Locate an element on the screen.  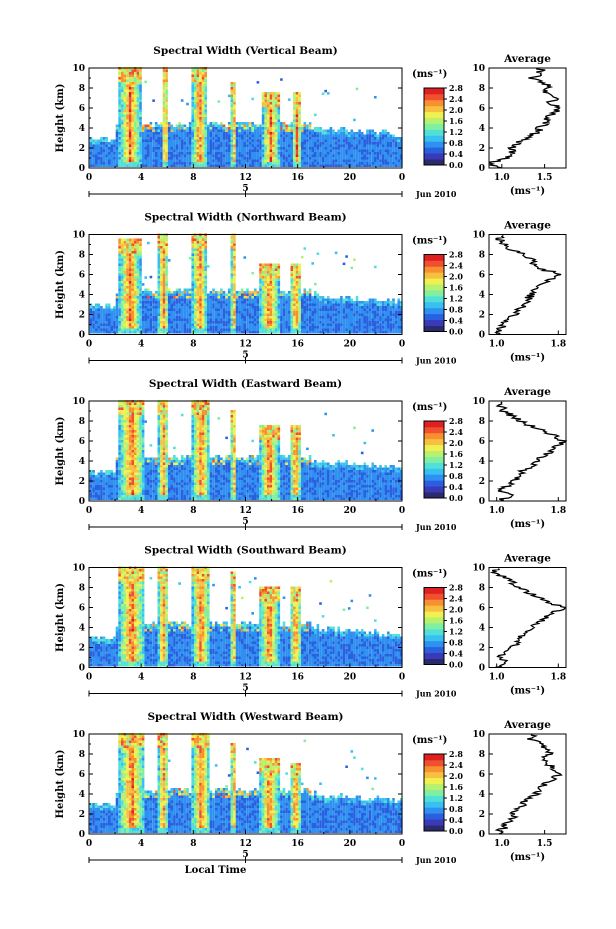
panel-title: Spectral Width (Vertical Beam) is located at coordinates (245, 51).